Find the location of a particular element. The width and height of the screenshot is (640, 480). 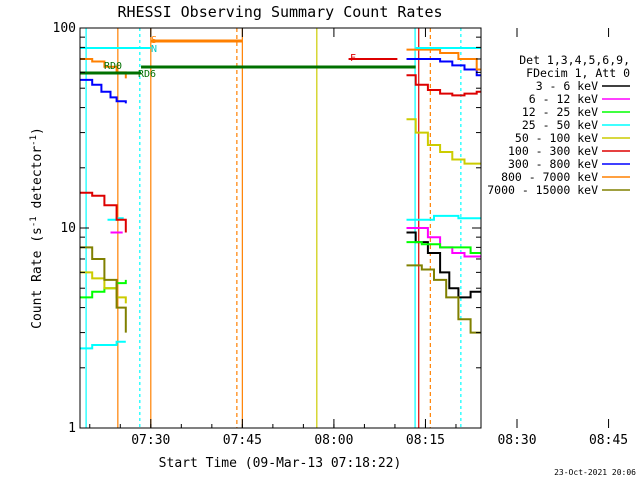

legend-entry-label: 25 - 50 keV is located at coordinates (560, 125).